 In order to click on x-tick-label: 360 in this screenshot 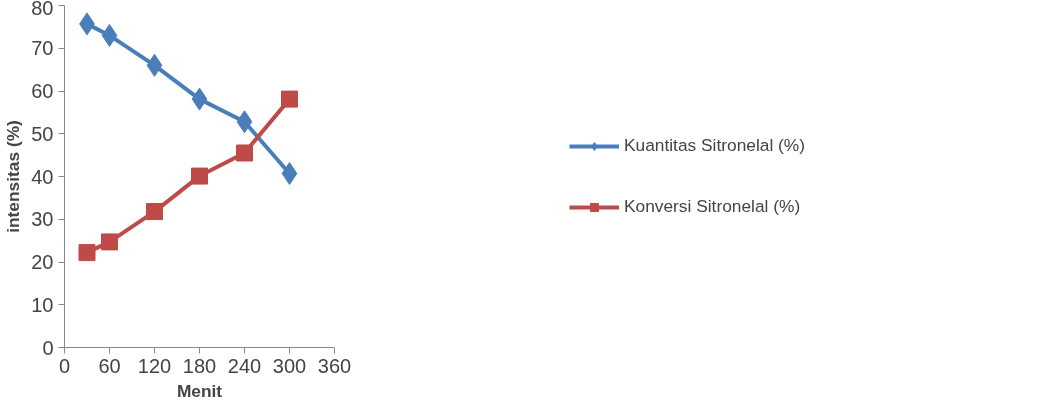, I will do `click(334, 365)`.